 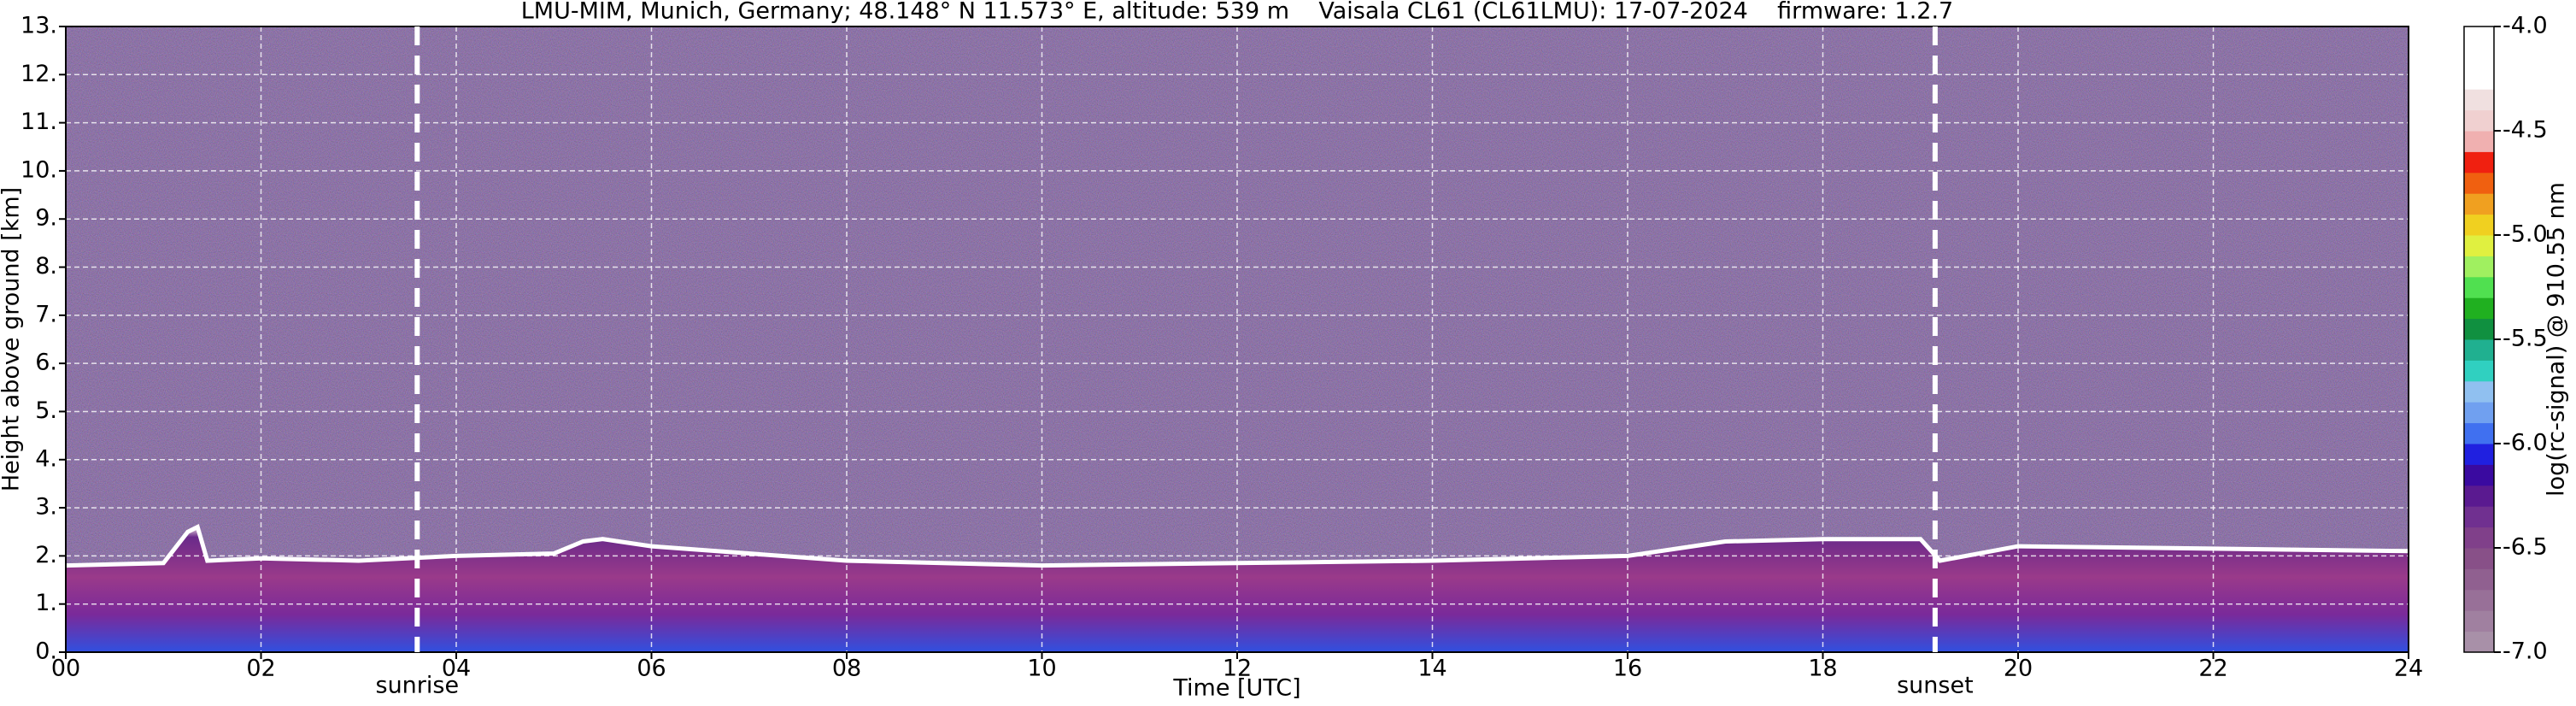 What do you see at coordinates (2557, 339) in the screenshot?
I see `colorbar-label: log(rc-signal) @ 910.55 nm` at bounding box center [2557, 339].